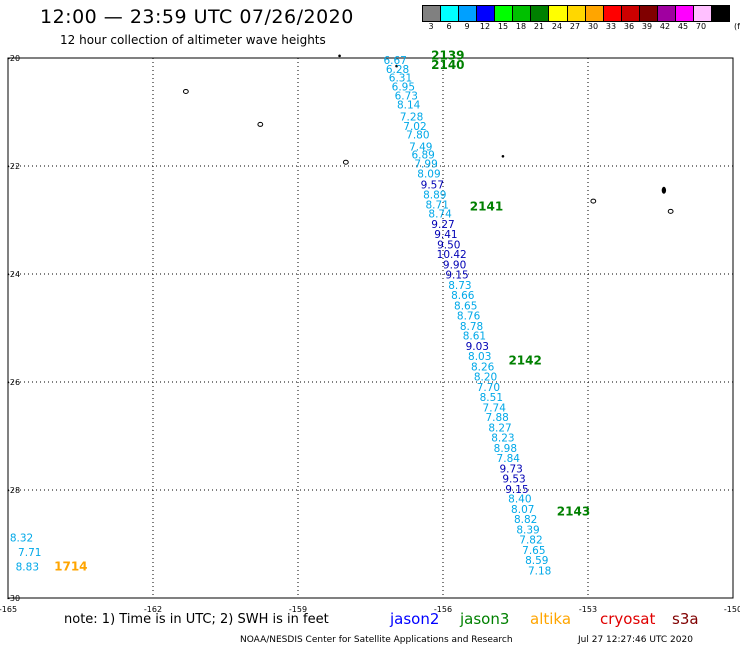 This screenshot has height=650, width=740. I want to click on wave-height-reading: 9.27, so click(442, 225).